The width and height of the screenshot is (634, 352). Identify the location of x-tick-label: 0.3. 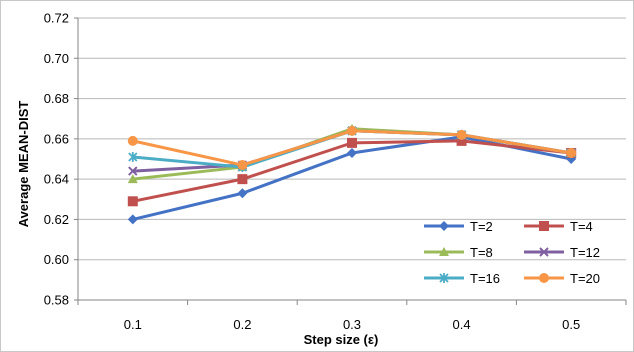
(352, 324).